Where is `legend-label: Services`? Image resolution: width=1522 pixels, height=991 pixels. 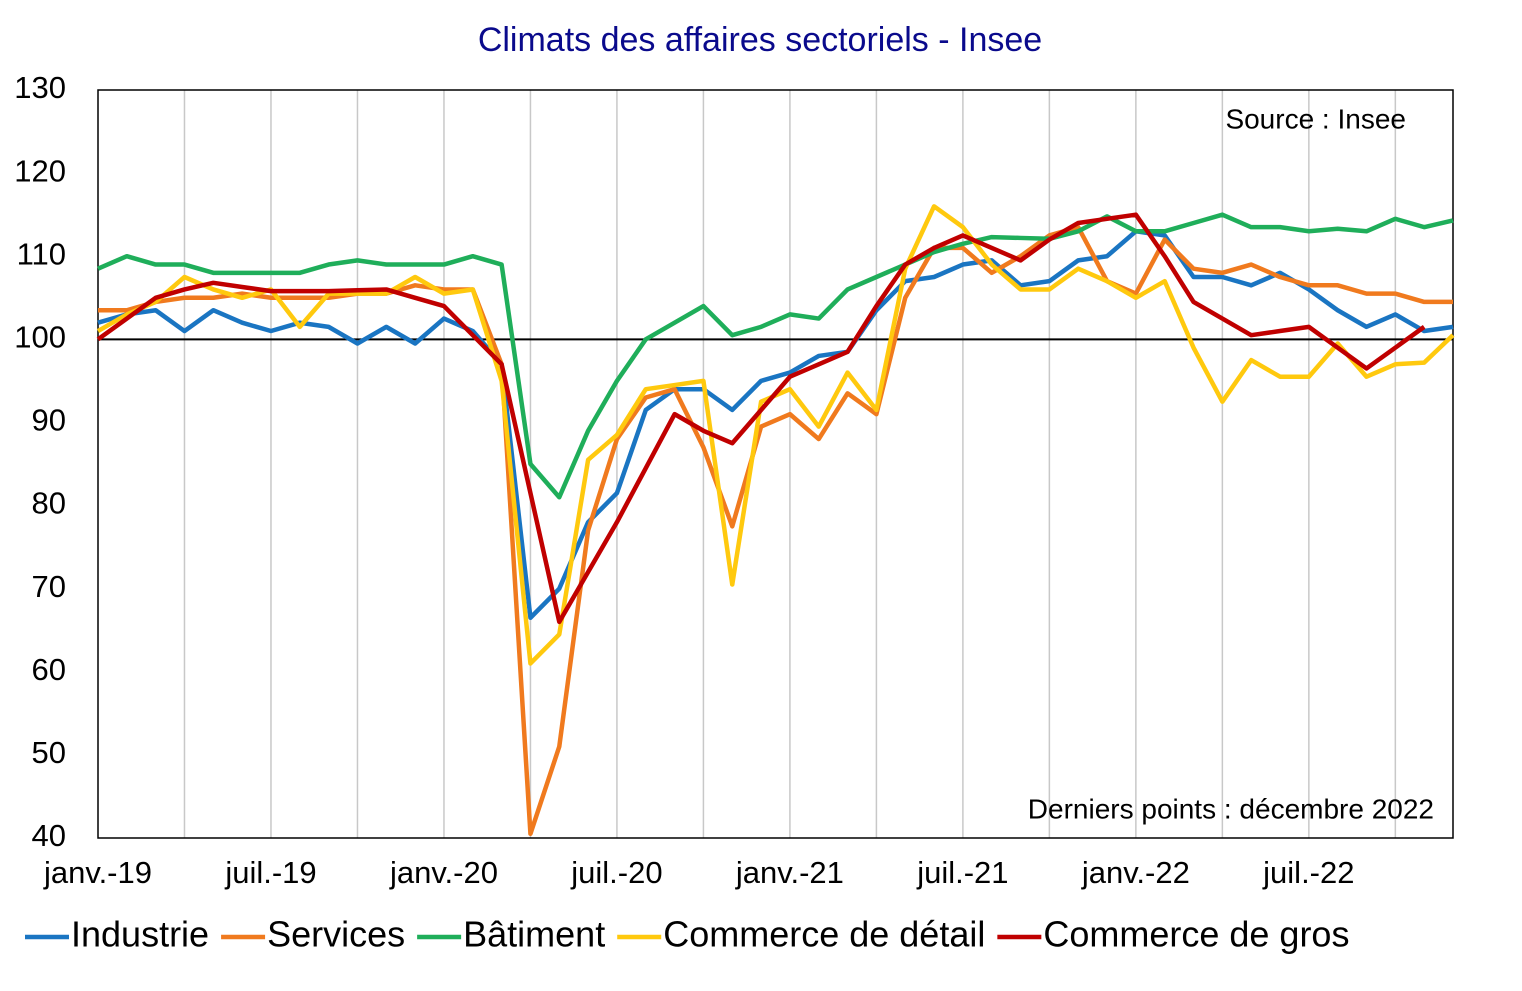 legend-label: Services is located at coordinates (336, 934).